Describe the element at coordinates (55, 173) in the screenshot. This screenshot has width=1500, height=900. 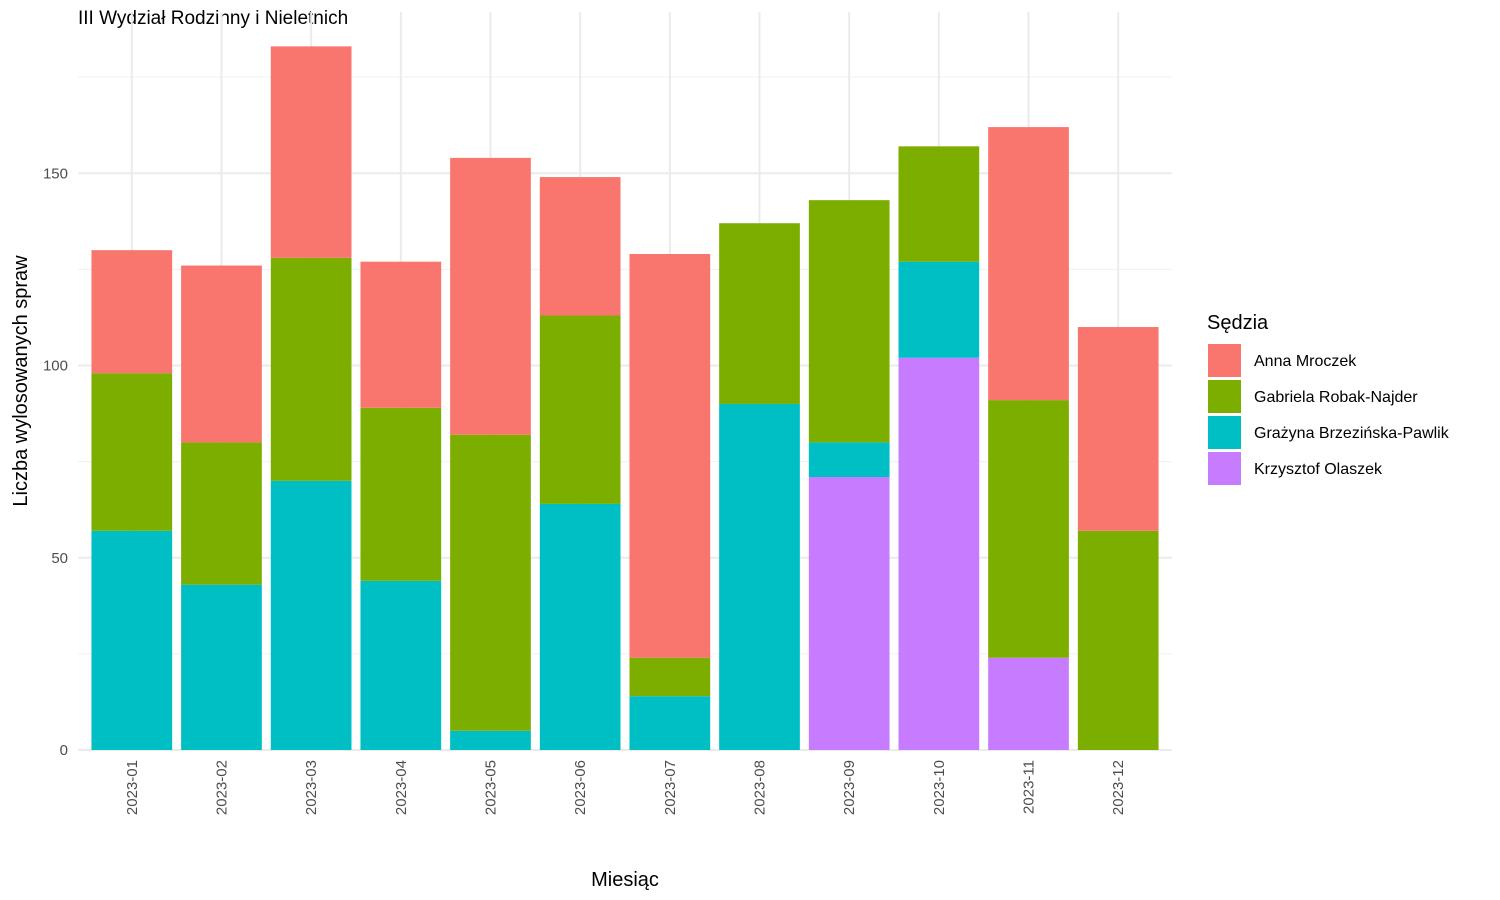
I see `y-tick-label: 150` at that location.